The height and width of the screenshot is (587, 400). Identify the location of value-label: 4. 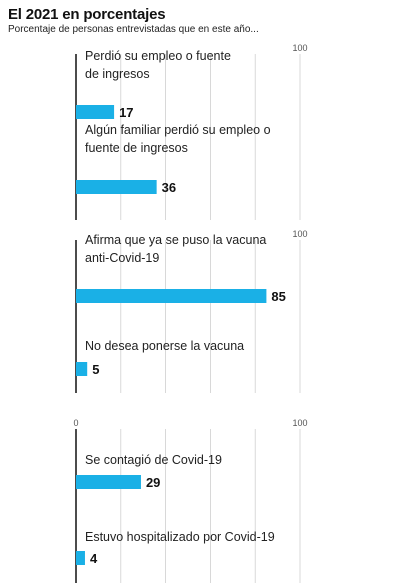
(94, 558).